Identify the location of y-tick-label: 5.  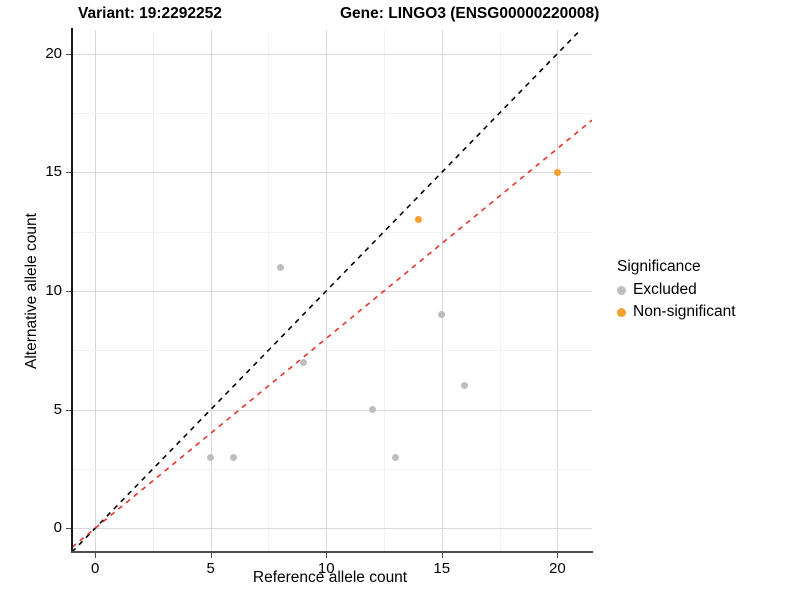
(57, 409).